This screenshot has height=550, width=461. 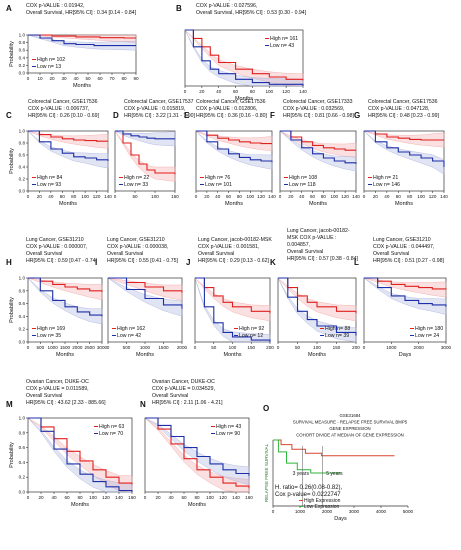 What do you see at coordinates (226, 109) in the screenshot?
I see `panel-title-line: COX p-VALUE : 0.012806,` at bounding box center [226, 109].